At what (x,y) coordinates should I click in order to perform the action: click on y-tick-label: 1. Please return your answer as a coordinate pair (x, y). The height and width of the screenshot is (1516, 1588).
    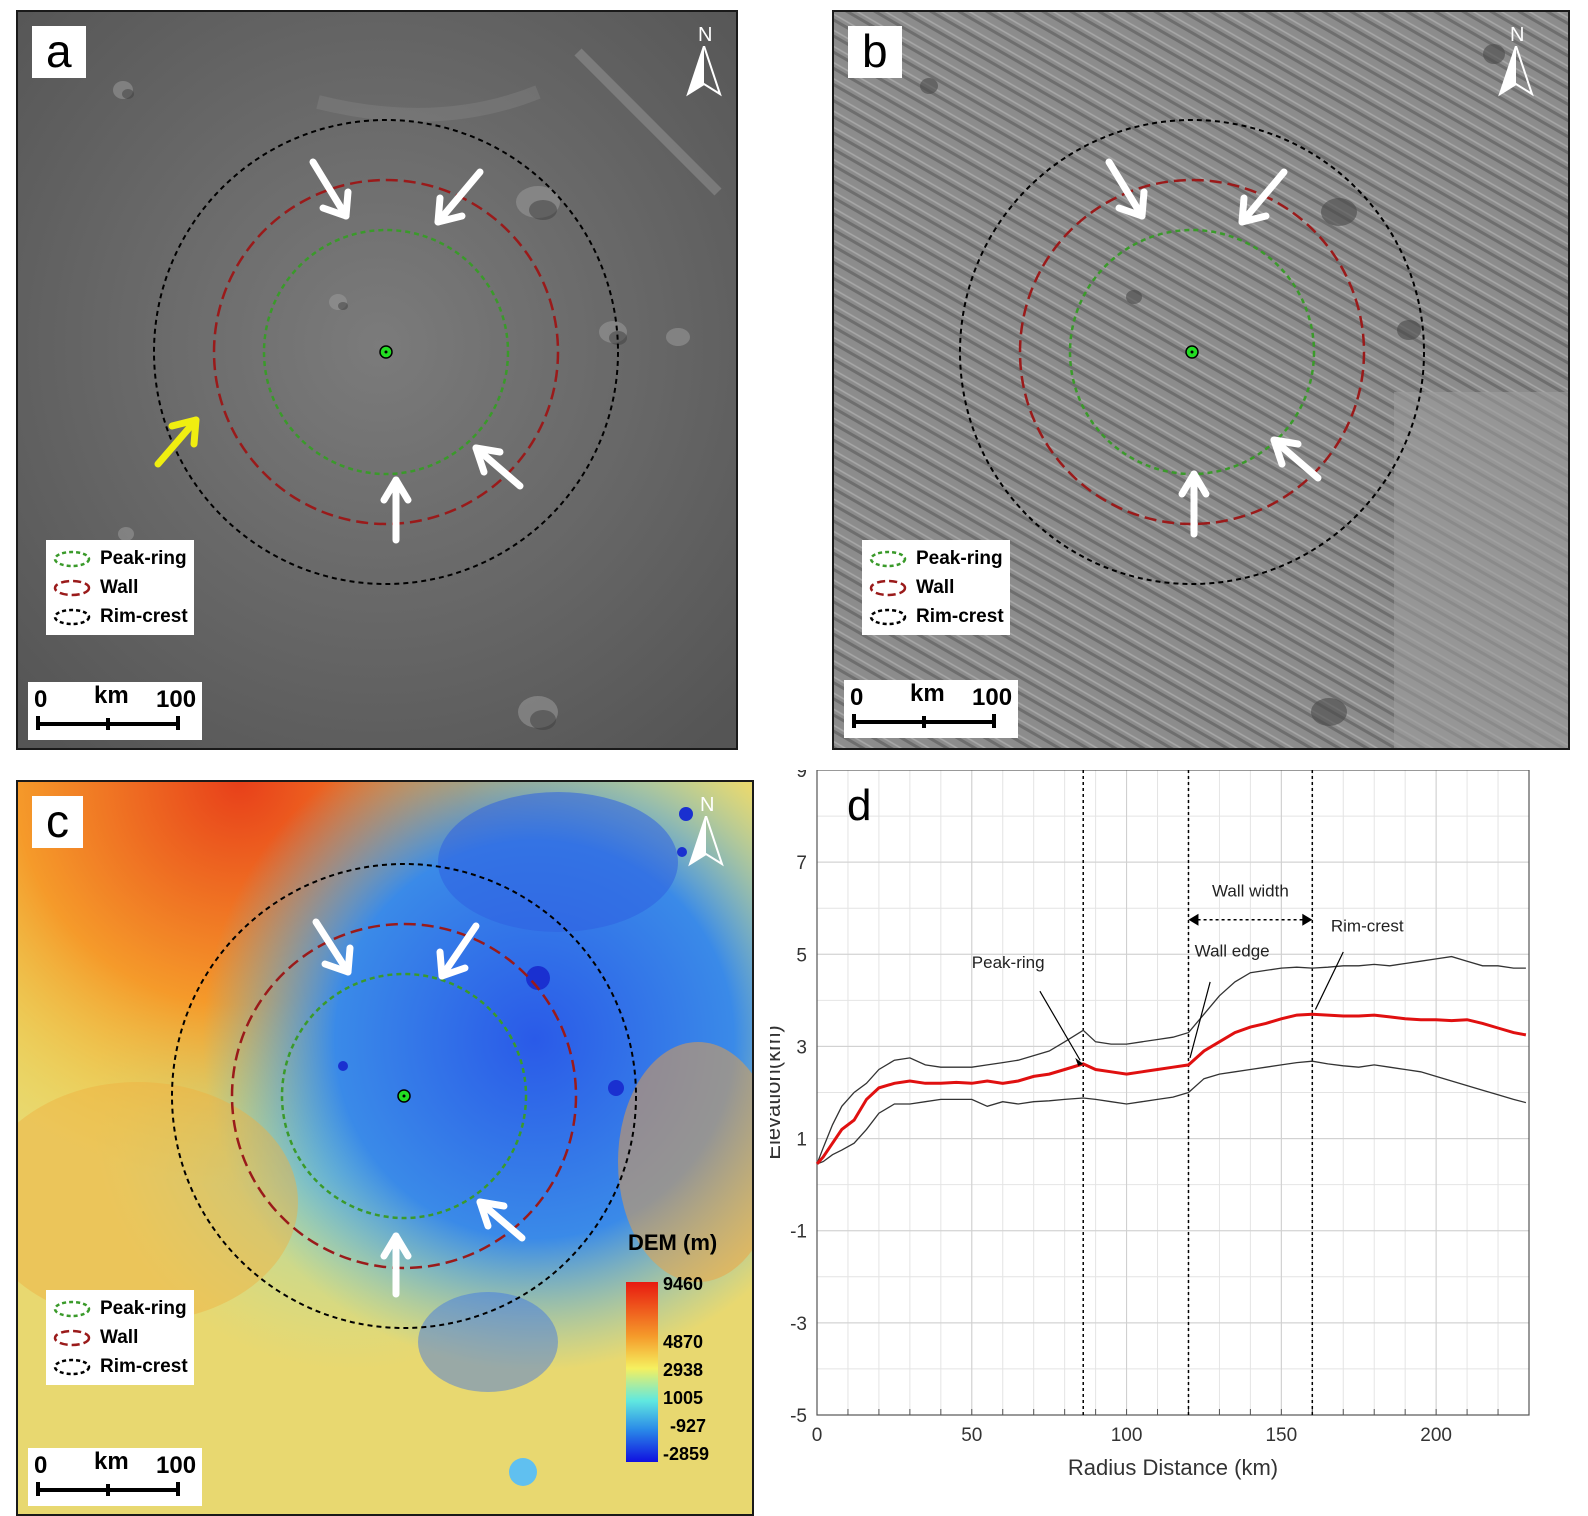
    Looking at the image, I should click on (801, 1140).